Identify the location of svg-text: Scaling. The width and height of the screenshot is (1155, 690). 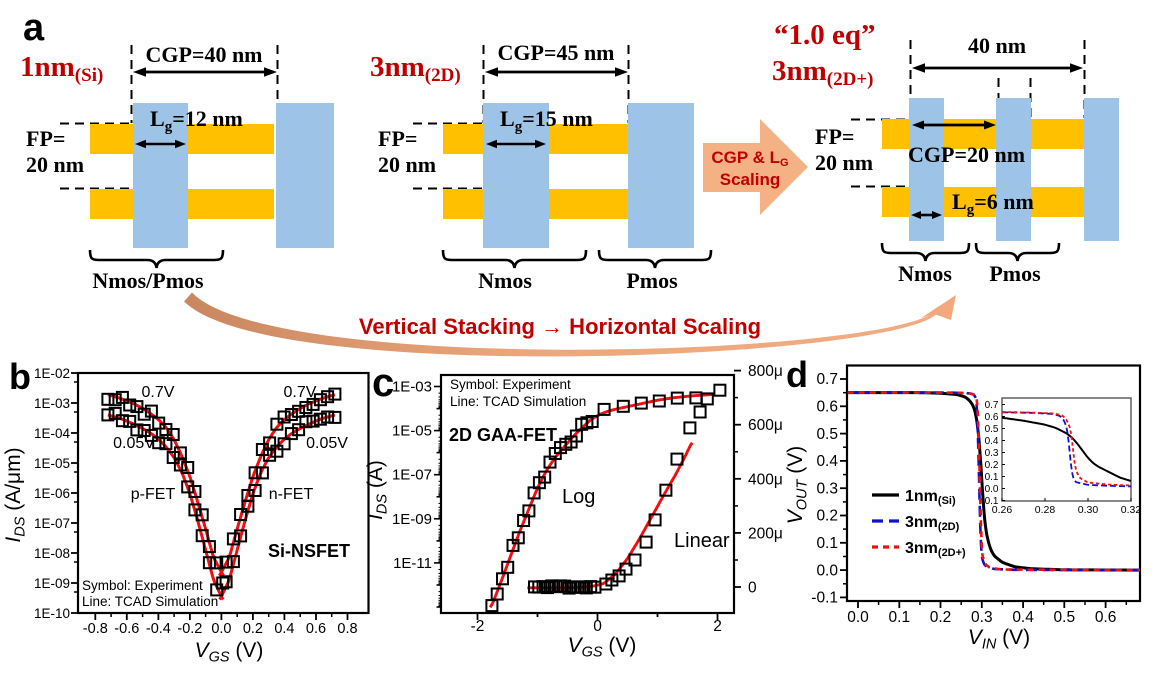
(750, 179).